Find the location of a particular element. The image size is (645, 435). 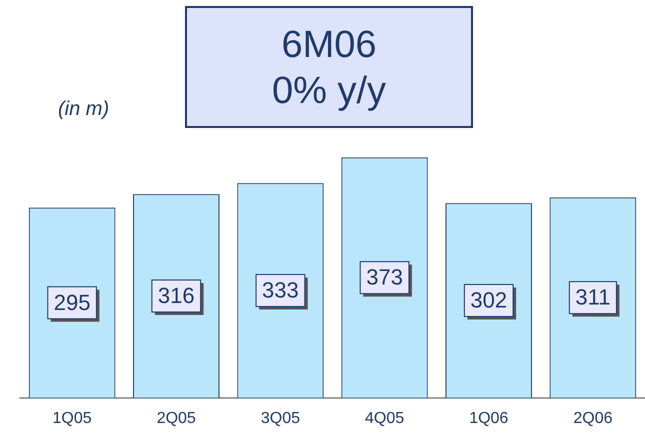

data-label: 373 is located at coordinates (384, 277).